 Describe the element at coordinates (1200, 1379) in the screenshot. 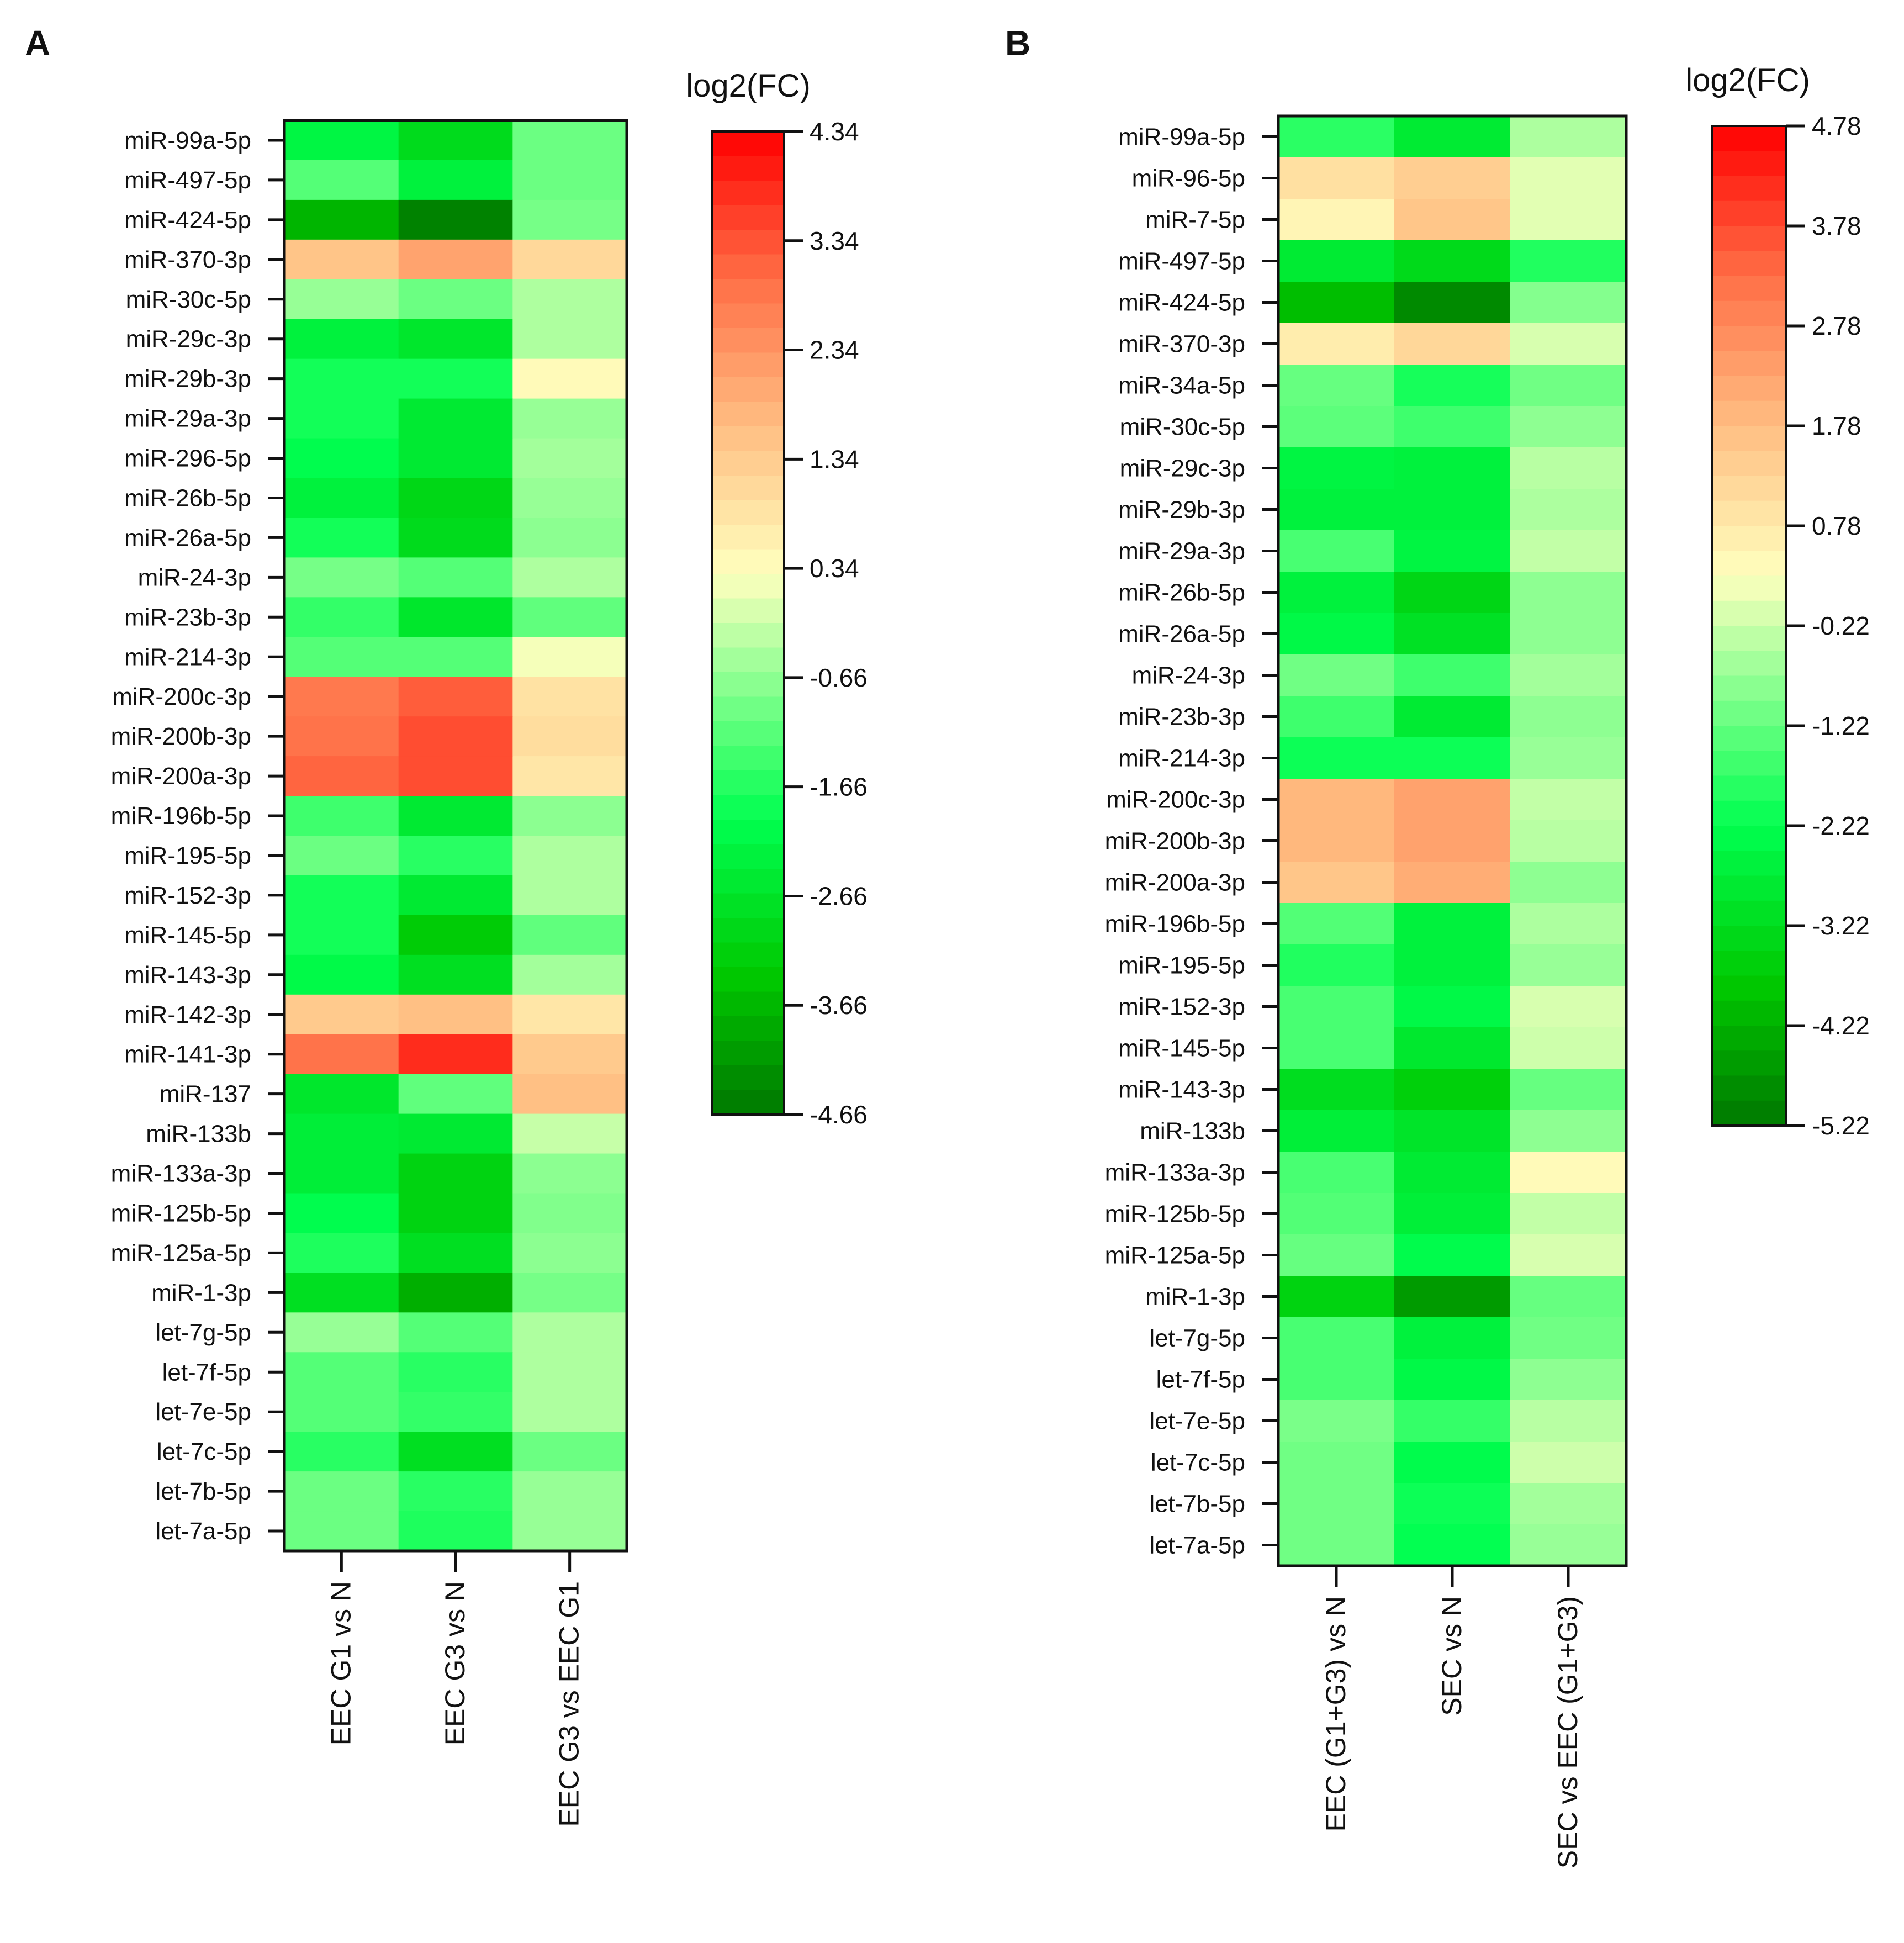

I see `row-label: let-7f-5p` at that location.